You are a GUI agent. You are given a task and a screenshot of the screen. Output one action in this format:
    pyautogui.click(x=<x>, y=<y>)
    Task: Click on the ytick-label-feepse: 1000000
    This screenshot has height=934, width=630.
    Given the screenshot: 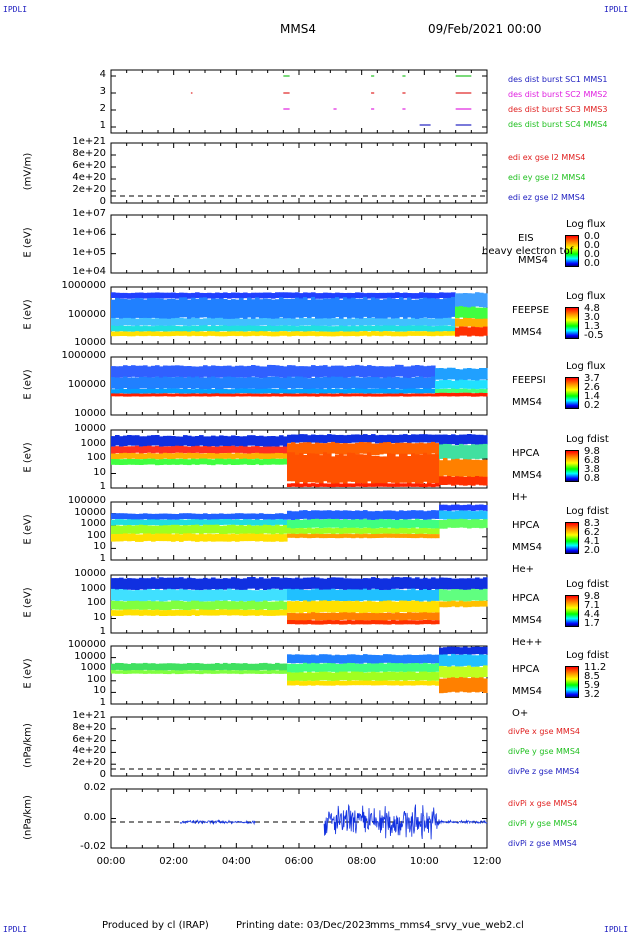 What is the action you would take?
    pyautogui.click(x=83, y=285)
    